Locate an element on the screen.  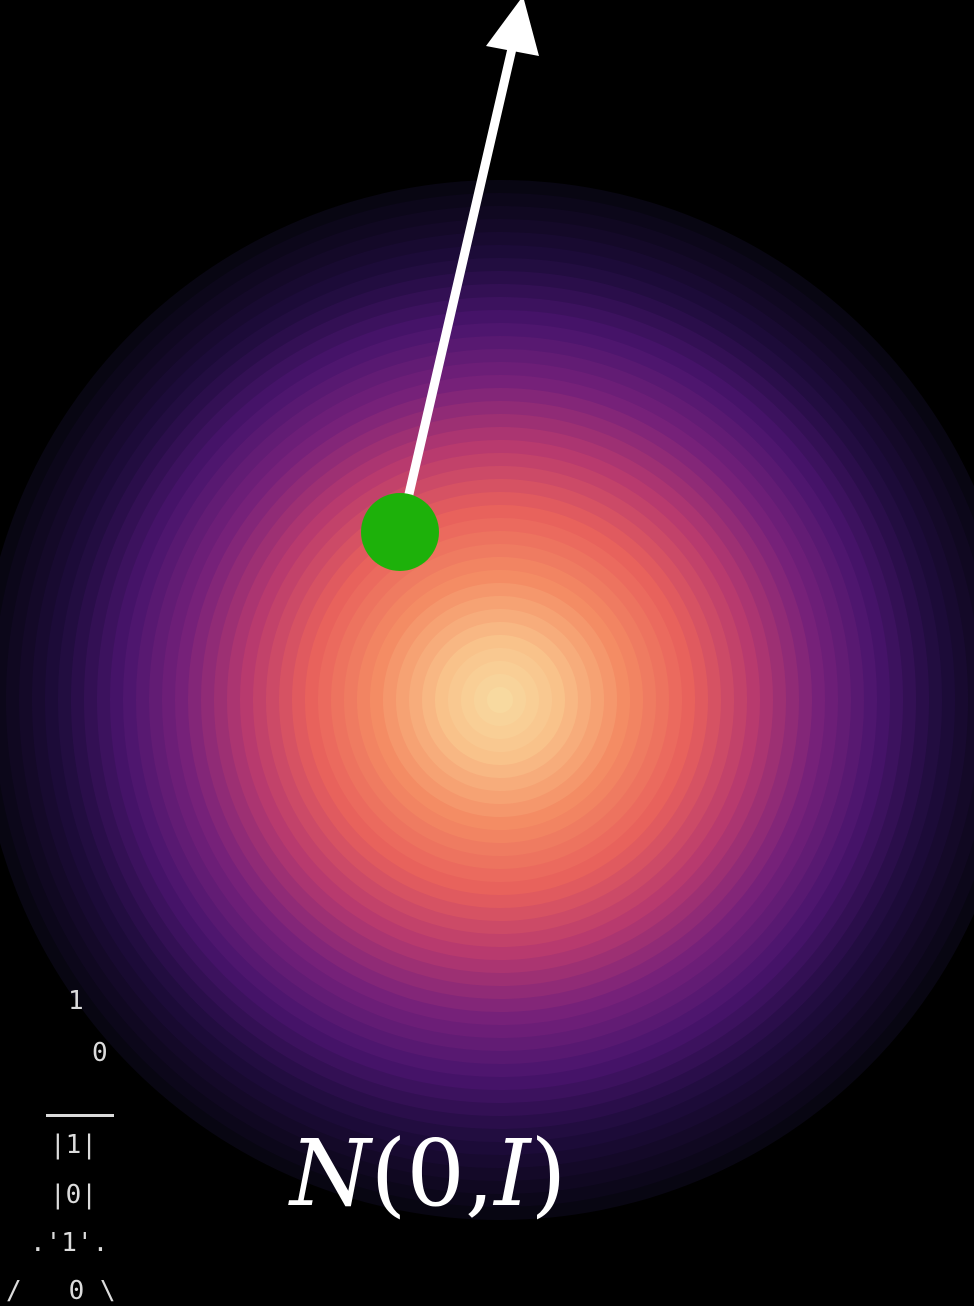
identity-symbol: I is located at coordinates (512, 1173).